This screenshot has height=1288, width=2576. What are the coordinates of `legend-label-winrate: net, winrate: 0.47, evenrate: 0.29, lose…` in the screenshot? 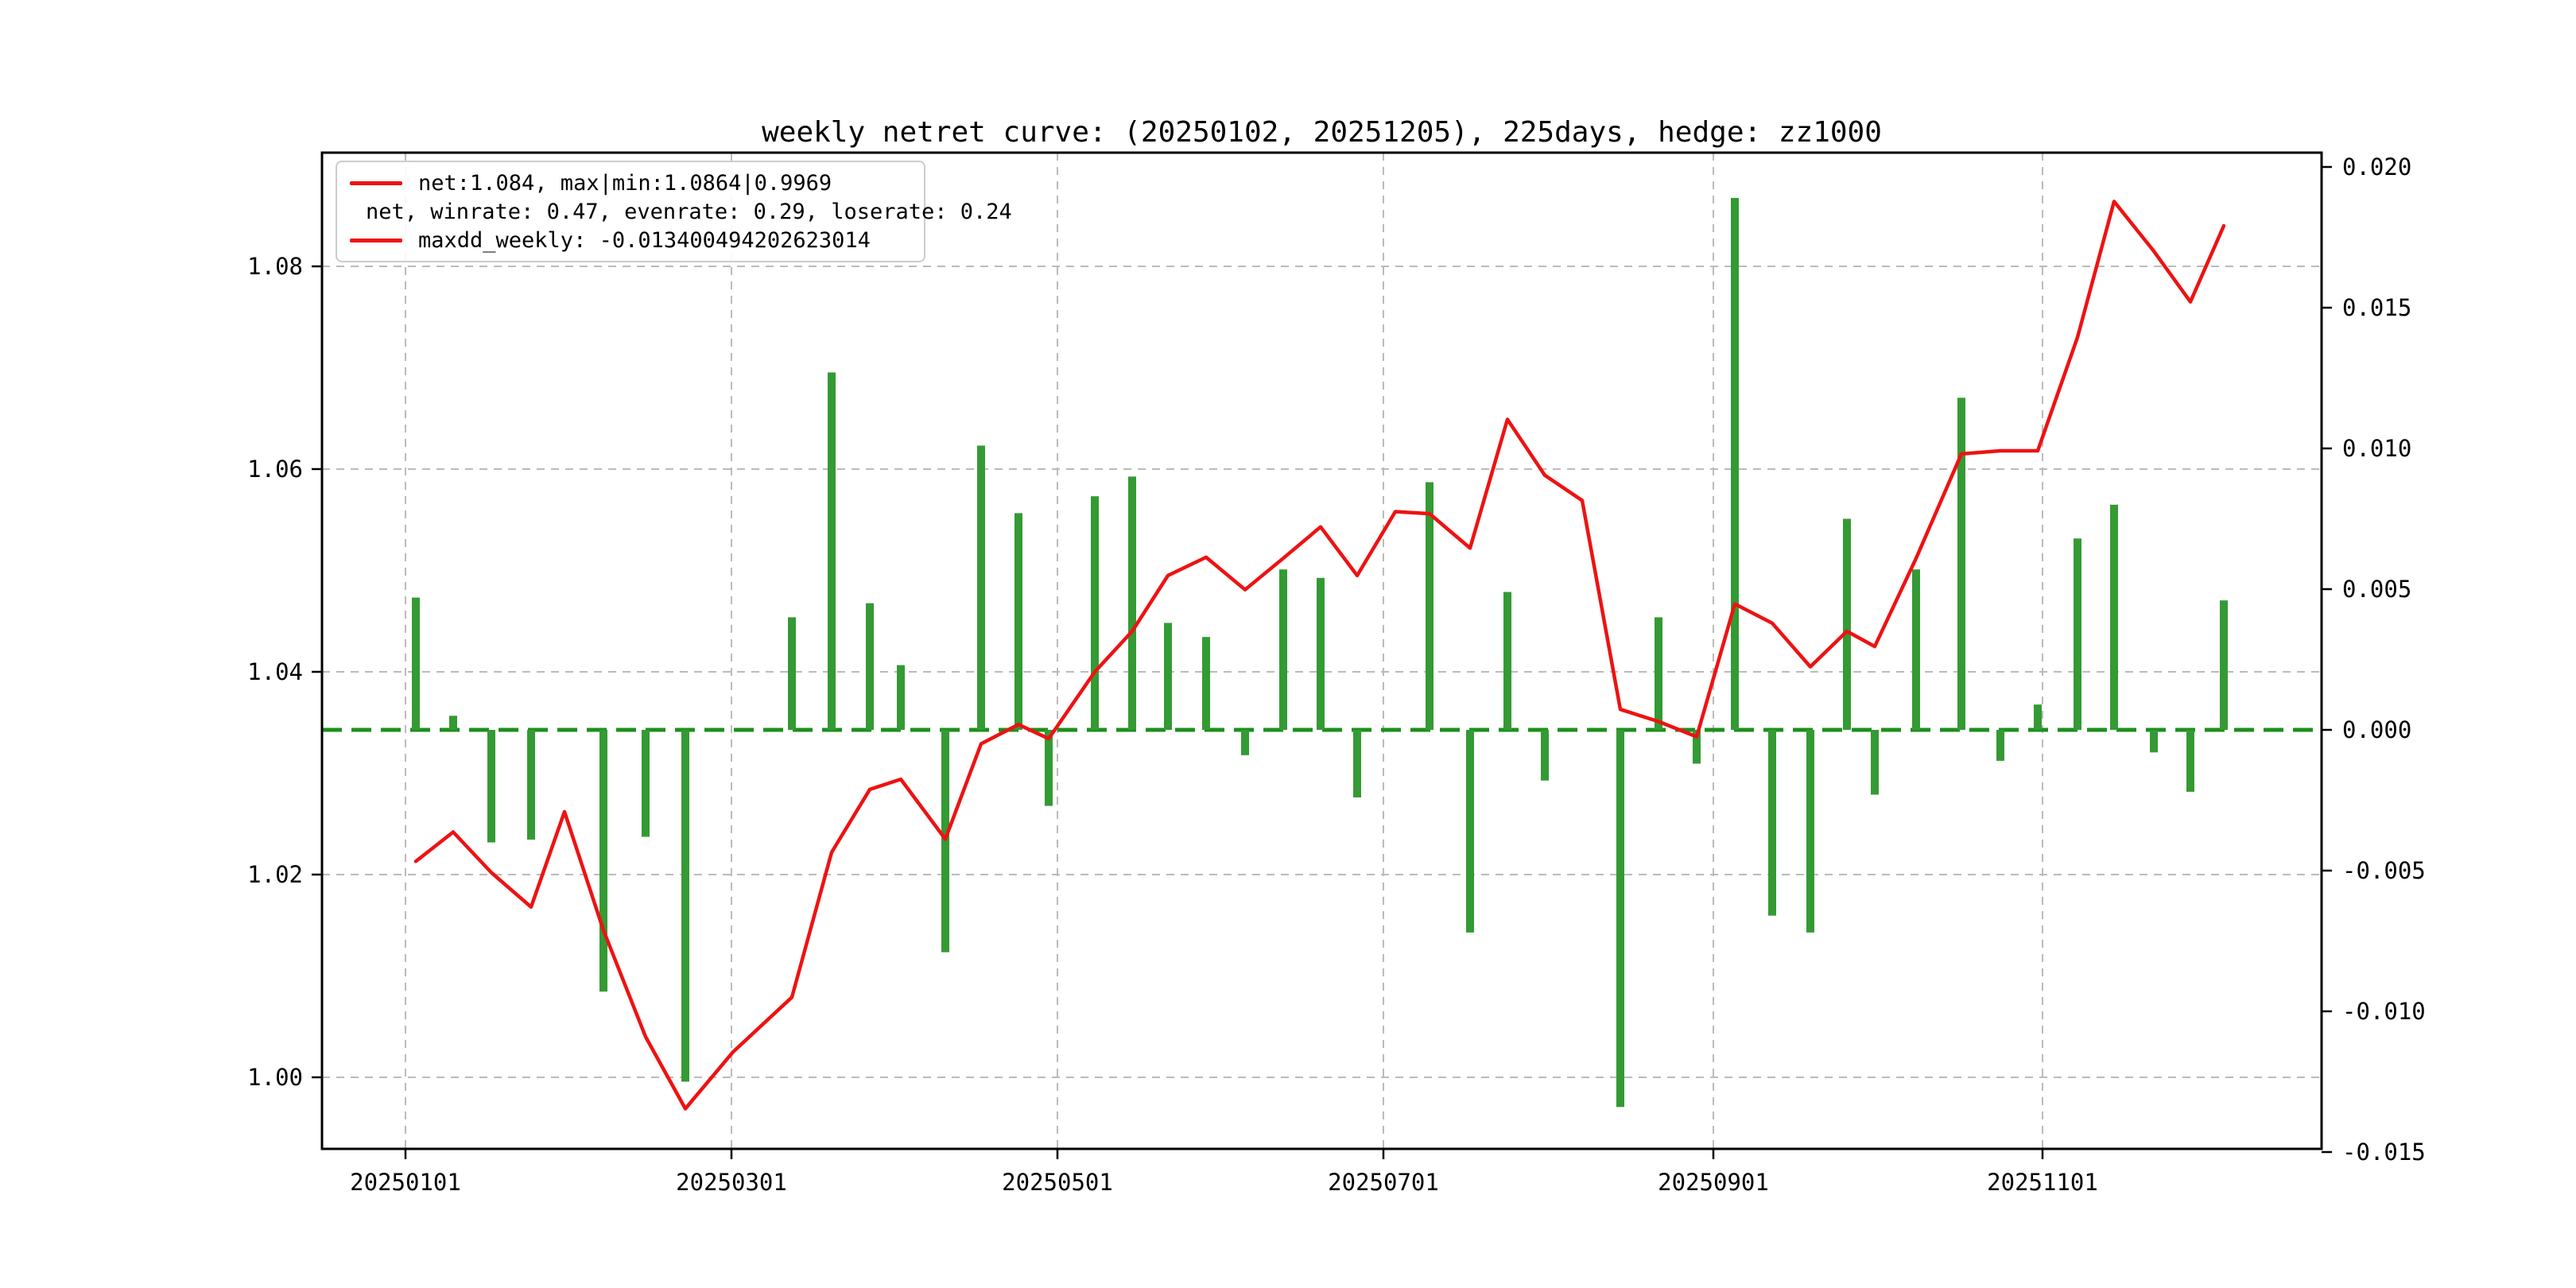 It's located at (689, 211).